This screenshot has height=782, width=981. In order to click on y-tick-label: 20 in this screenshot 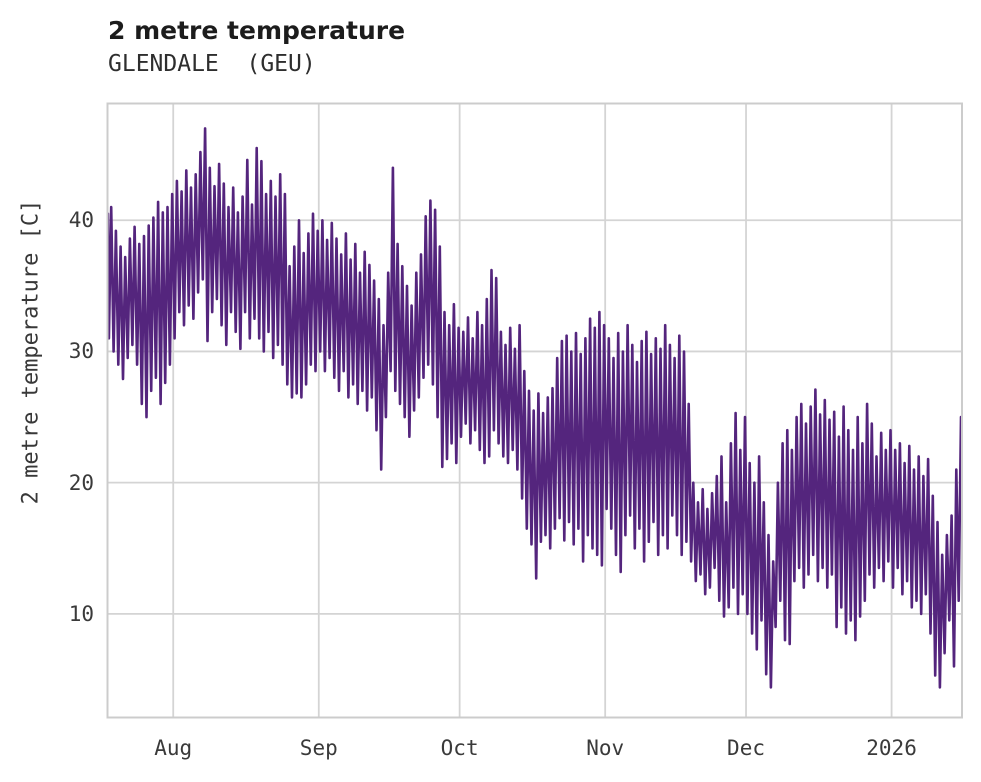, I will do `click(81, 482)`.